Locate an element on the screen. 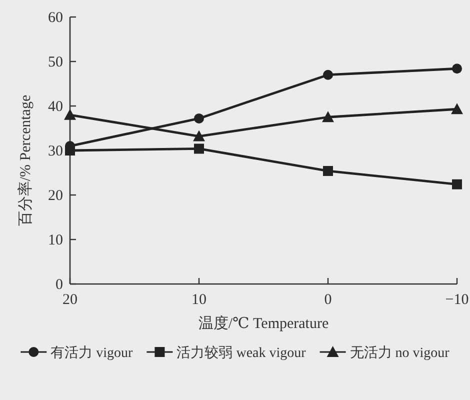  x-tick-label: −10 is located at coordinates (457, 300).